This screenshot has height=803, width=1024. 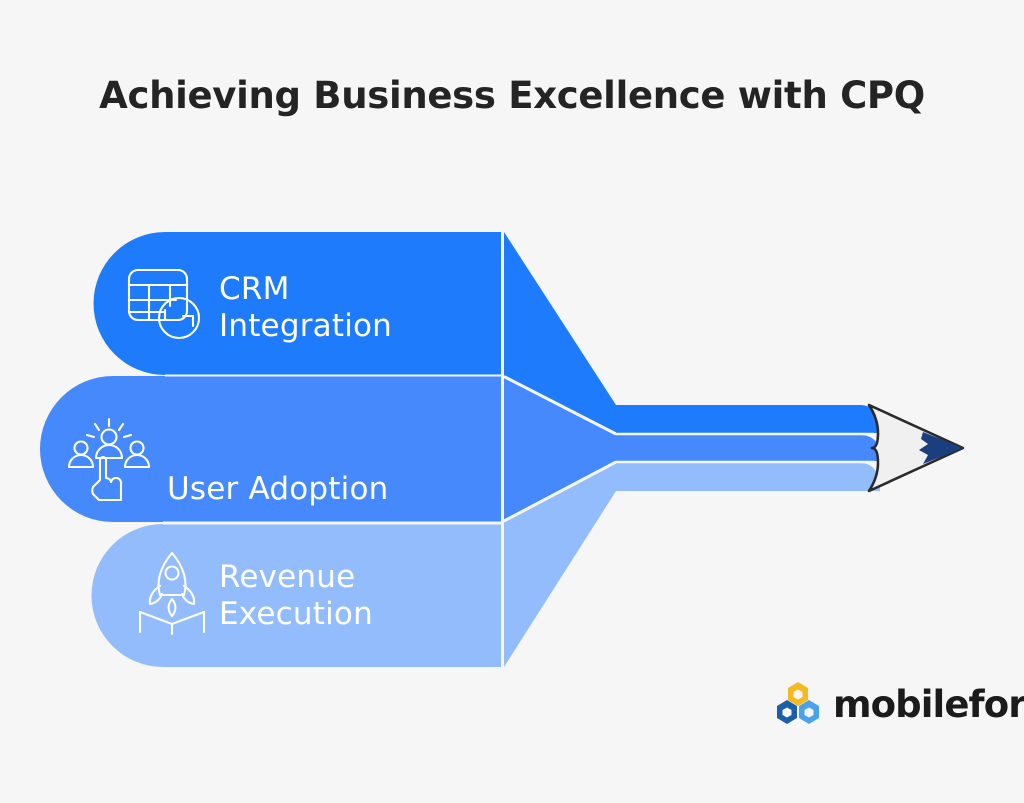 What do you see at coordinates (928, 704) in the screenshot?
I see `mobileforce-wordmark: mobileforce` at bounding box center [928, 704].